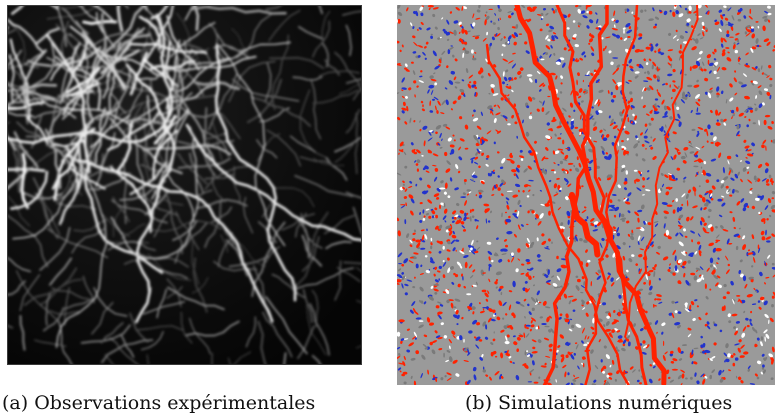 This screenshot has height=418, width=781. I want to click on caption-b: (b) Simulations numériques, so click(599, 403).